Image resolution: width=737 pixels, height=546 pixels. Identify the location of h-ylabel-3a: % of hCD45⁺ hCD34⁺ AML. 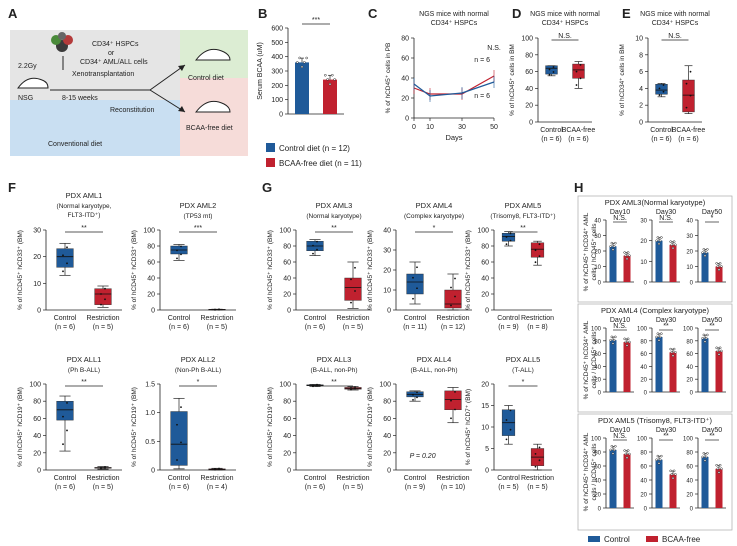
(586, 471).